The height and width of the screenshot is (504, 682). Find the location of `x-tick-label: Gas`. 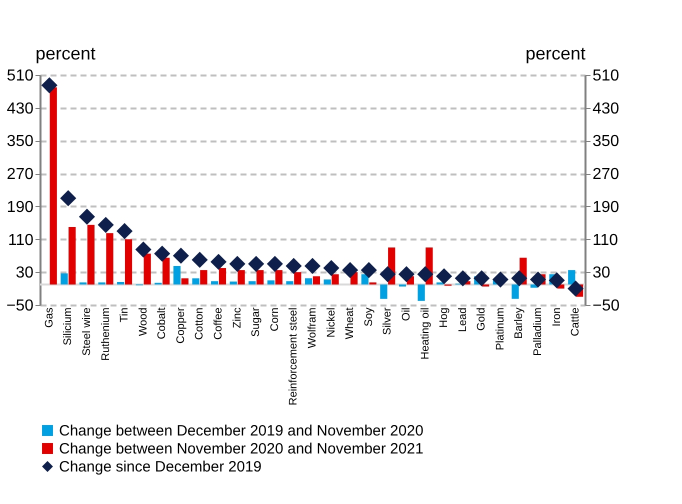

x-tick-label: Gas is located at coordinates (49, 317).